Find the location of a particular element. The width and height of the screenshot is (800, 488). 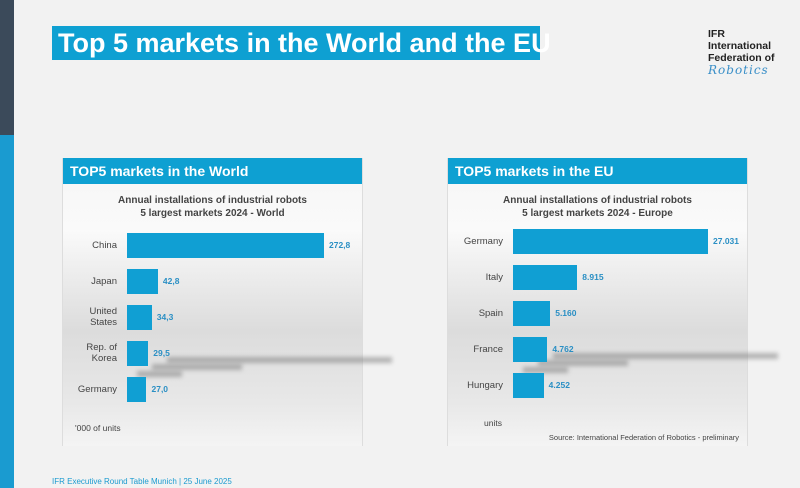

bar-spain is located at coordinates (532, 313).